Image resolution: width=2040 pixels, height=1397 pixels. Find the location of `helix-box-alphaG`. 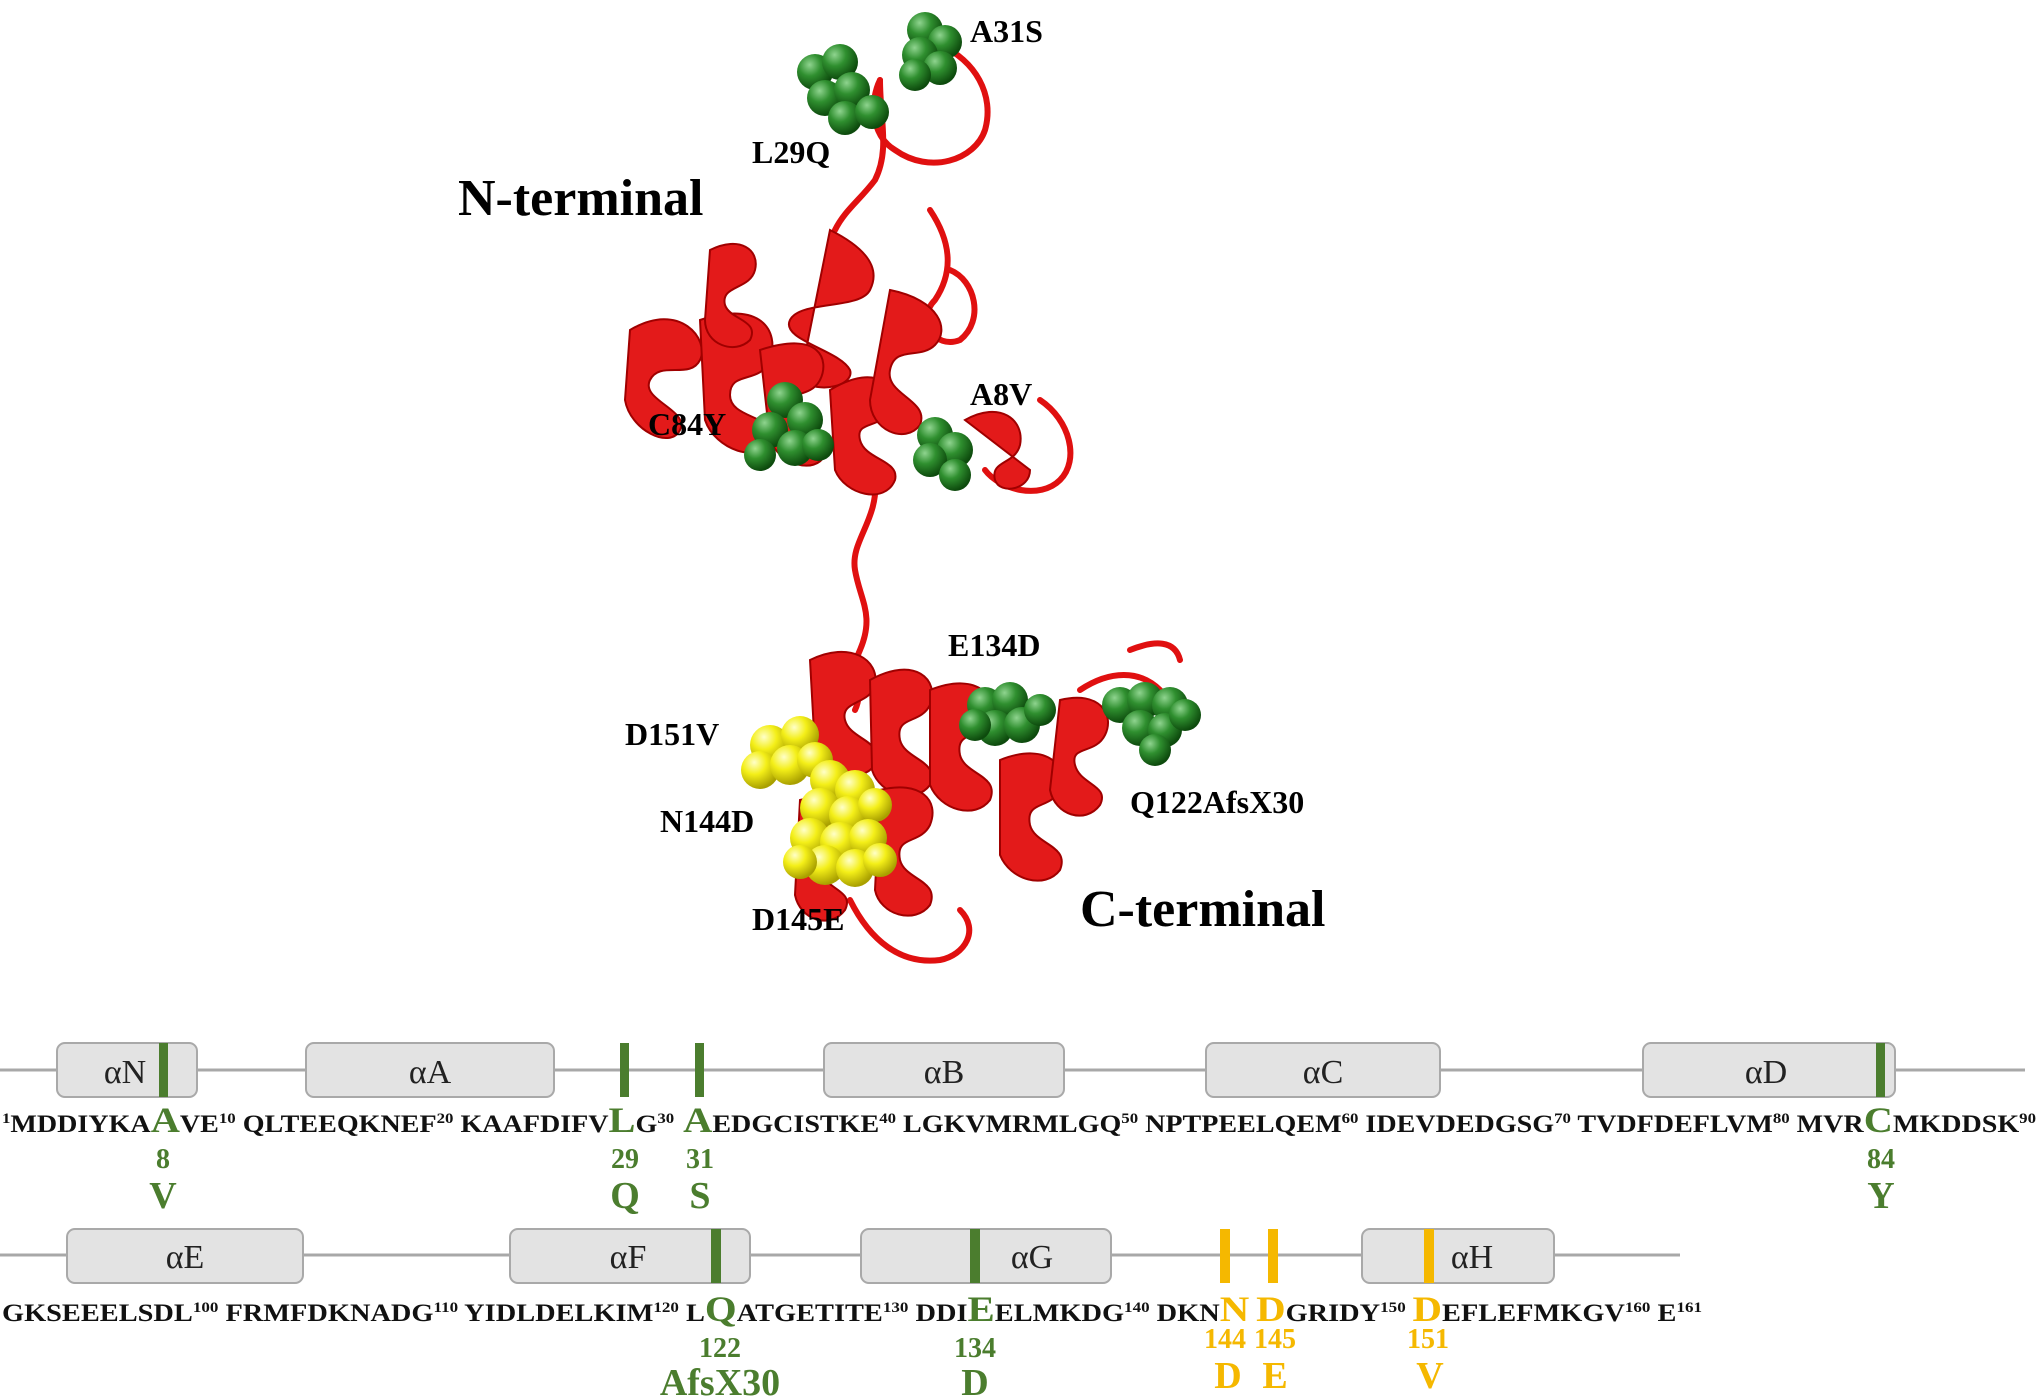

helix-box-alphaG is located at coordinates (986, 1256).